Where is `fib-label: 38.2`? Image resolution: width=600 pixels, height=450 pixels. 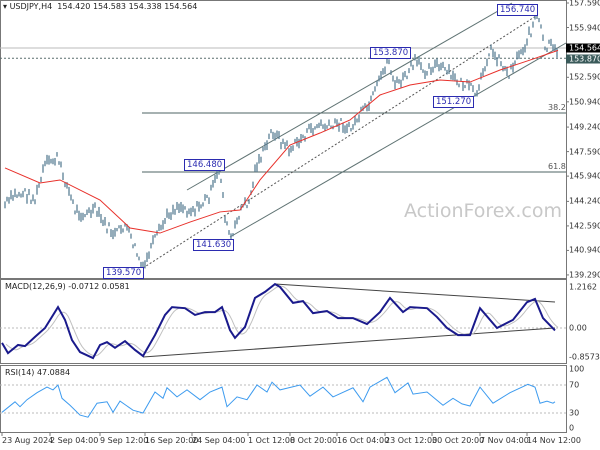
fib-label: 38.2 is located at coordinates (557, 107).